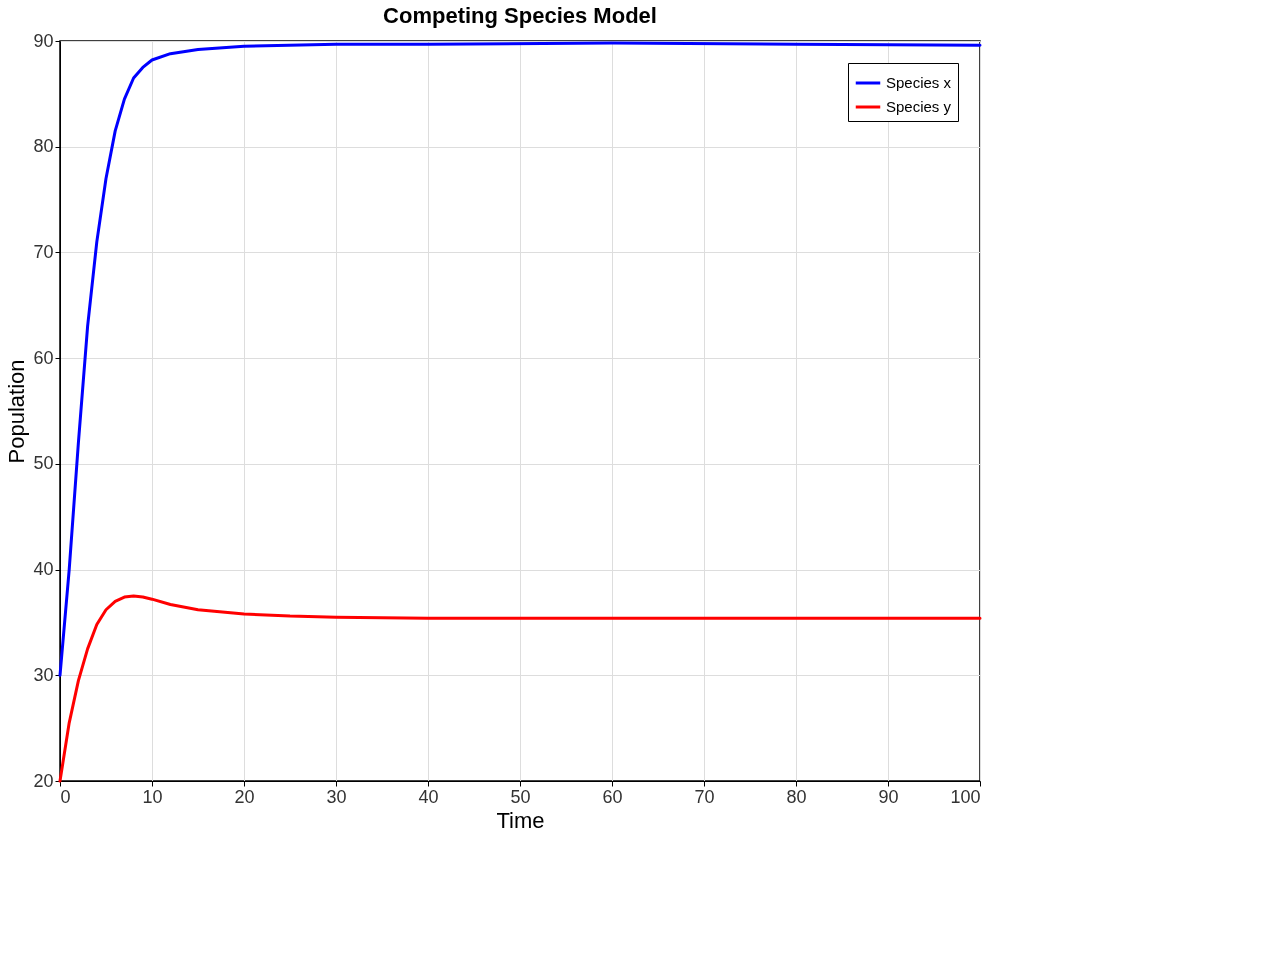 This screenshot has height=980, width=1264. Describe the element at coordinates (244, 796) in the screenshot. I see `x-tick-label: 20` at that location.